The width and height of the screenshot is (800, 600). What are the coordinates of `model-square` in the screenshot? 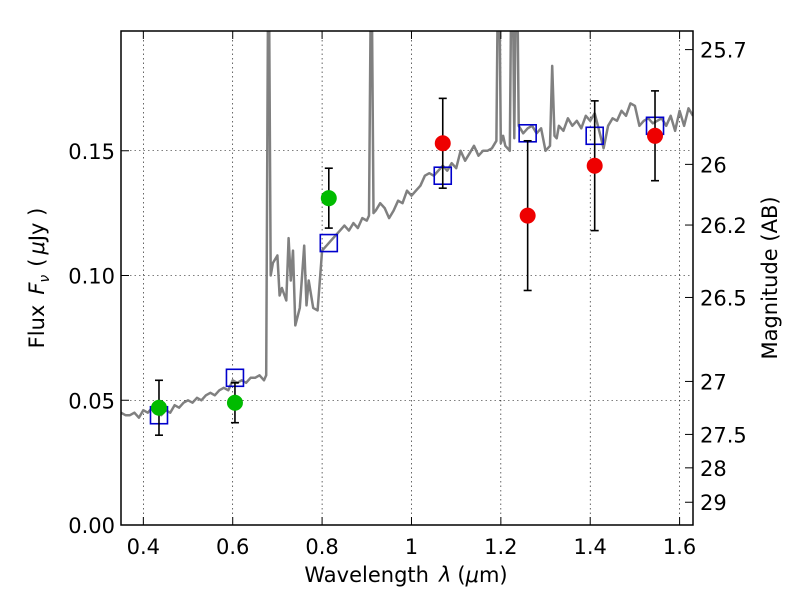 It's located at (329, 243).